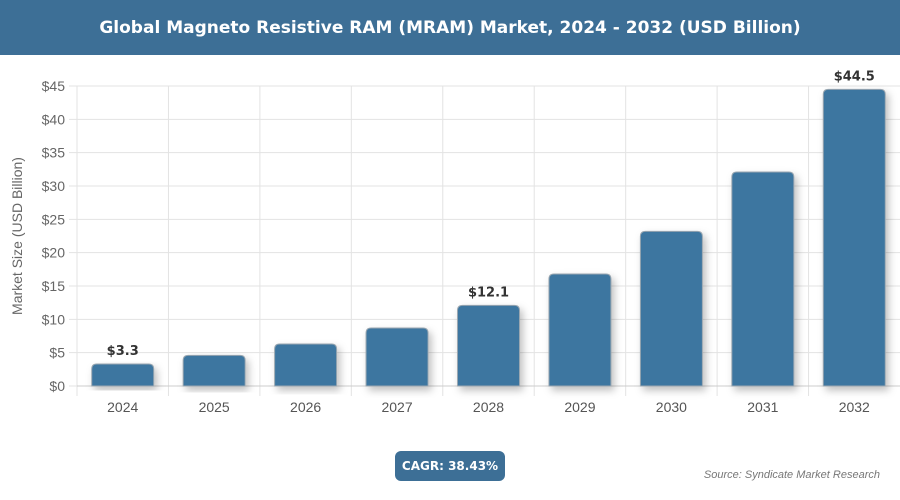 This screenshot has width=900, height=500. What do you see at coordinates (488, 292) in the screenshot?
I see `data-label: $12.1` at bounding box center [488, 292].